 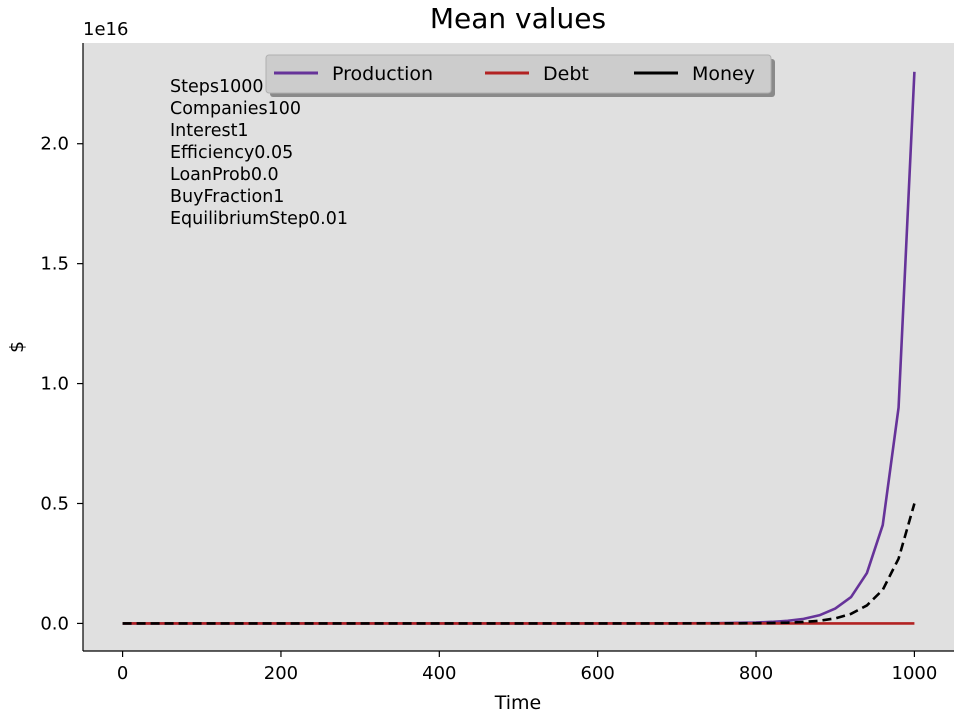 I want to click on x-tick-label: 400, so click(x=439, y=673).